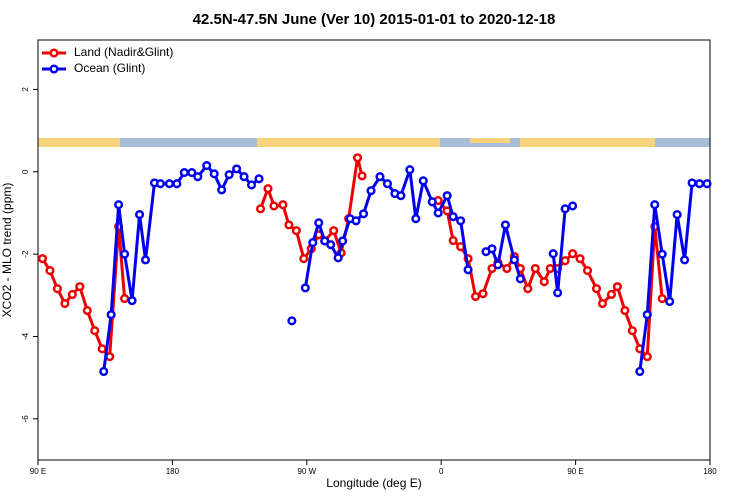  I want to click on x-tick-label: 90 E, so click(38, 471).